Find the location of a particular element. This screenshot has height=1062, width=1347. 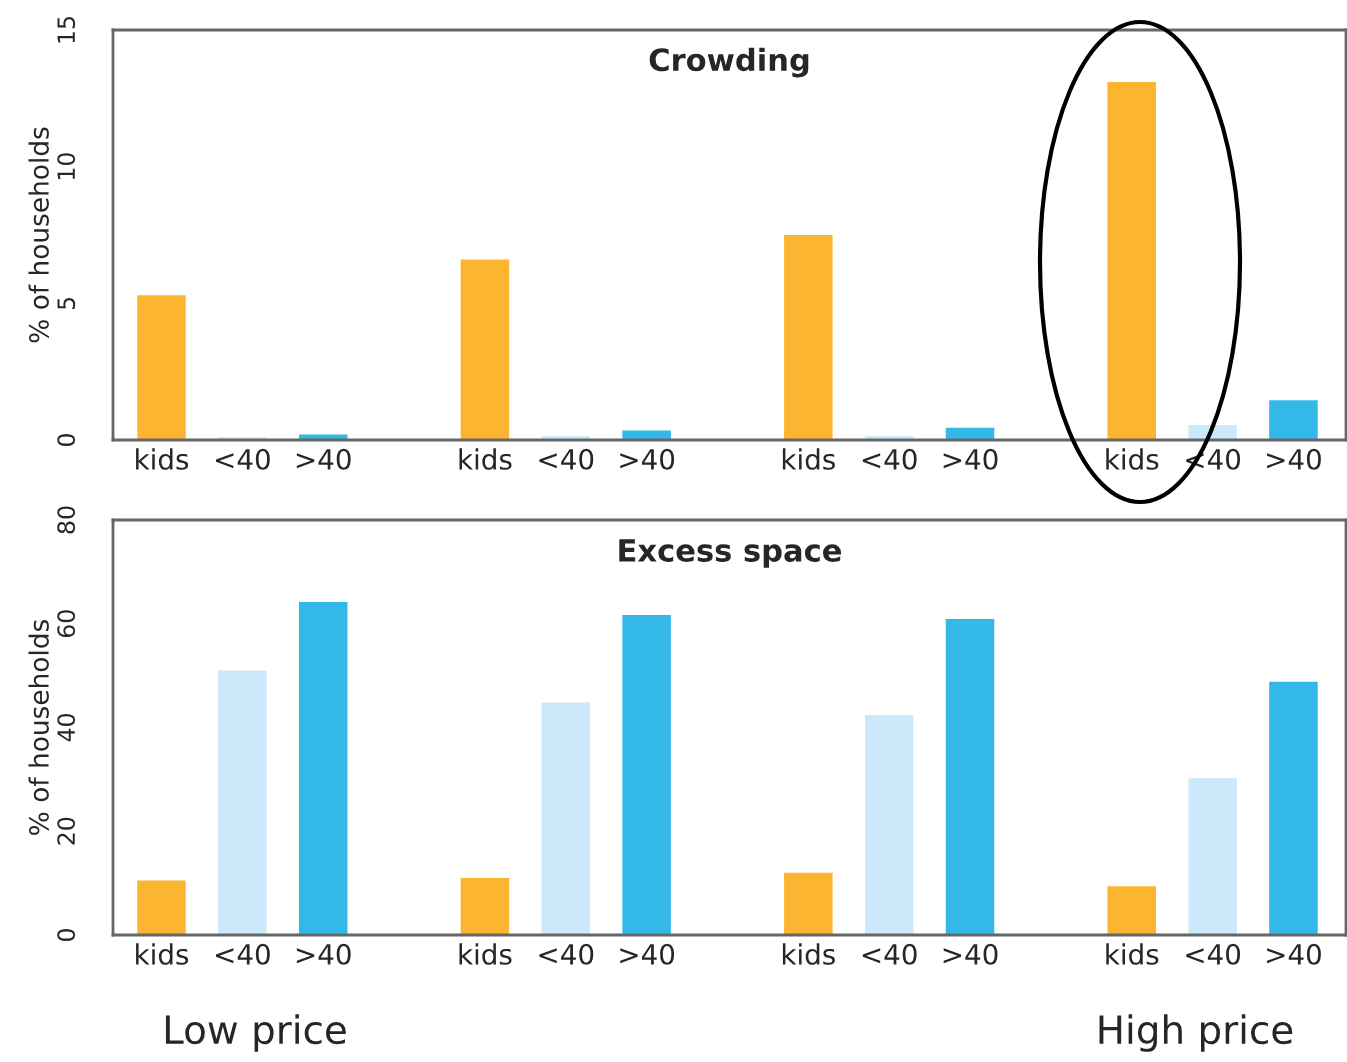

text: High price is located at coordinates (1196, 1033).